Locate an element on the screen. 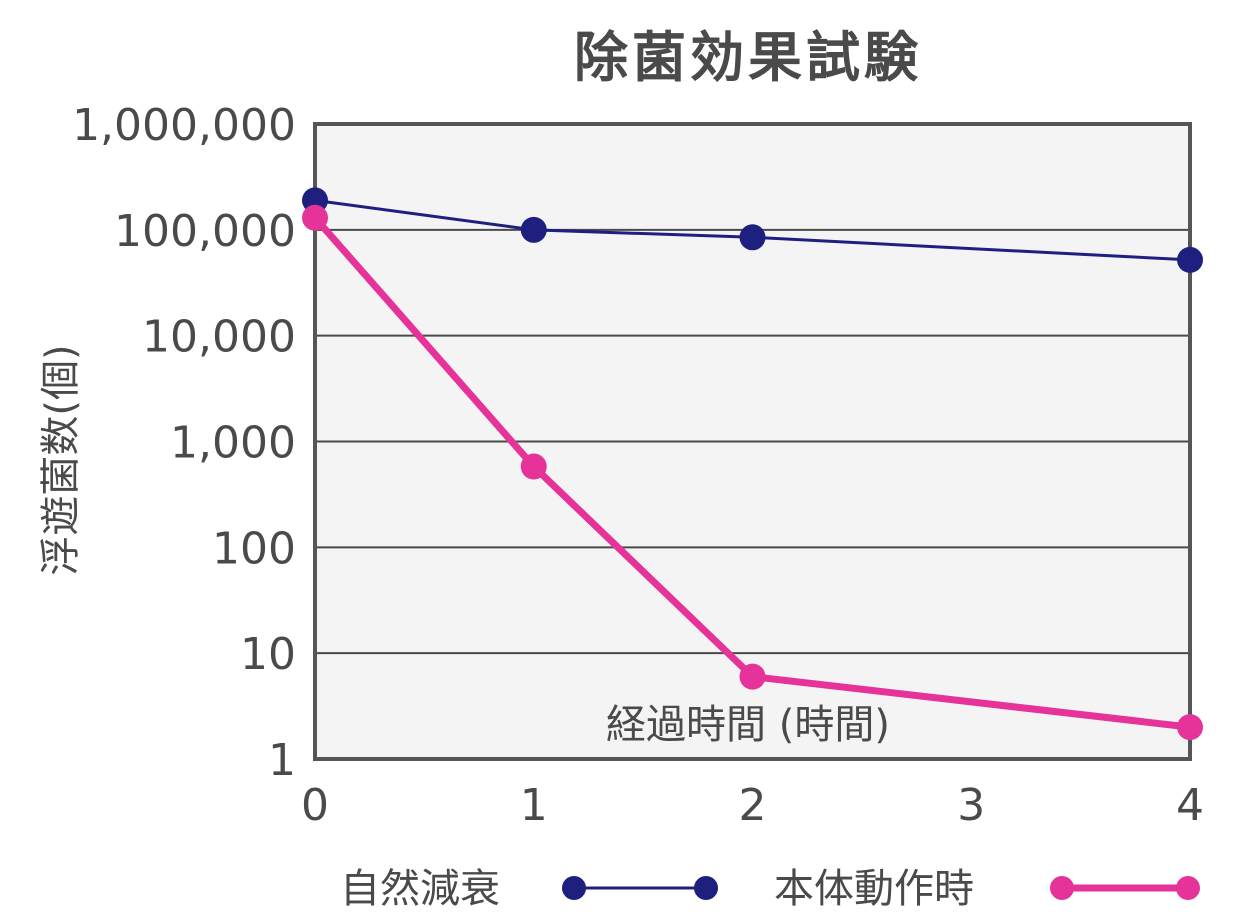 The width and height of the screenshot is (1240, 924). x-tick-label: 4 is located at coordinates (1190, 805).